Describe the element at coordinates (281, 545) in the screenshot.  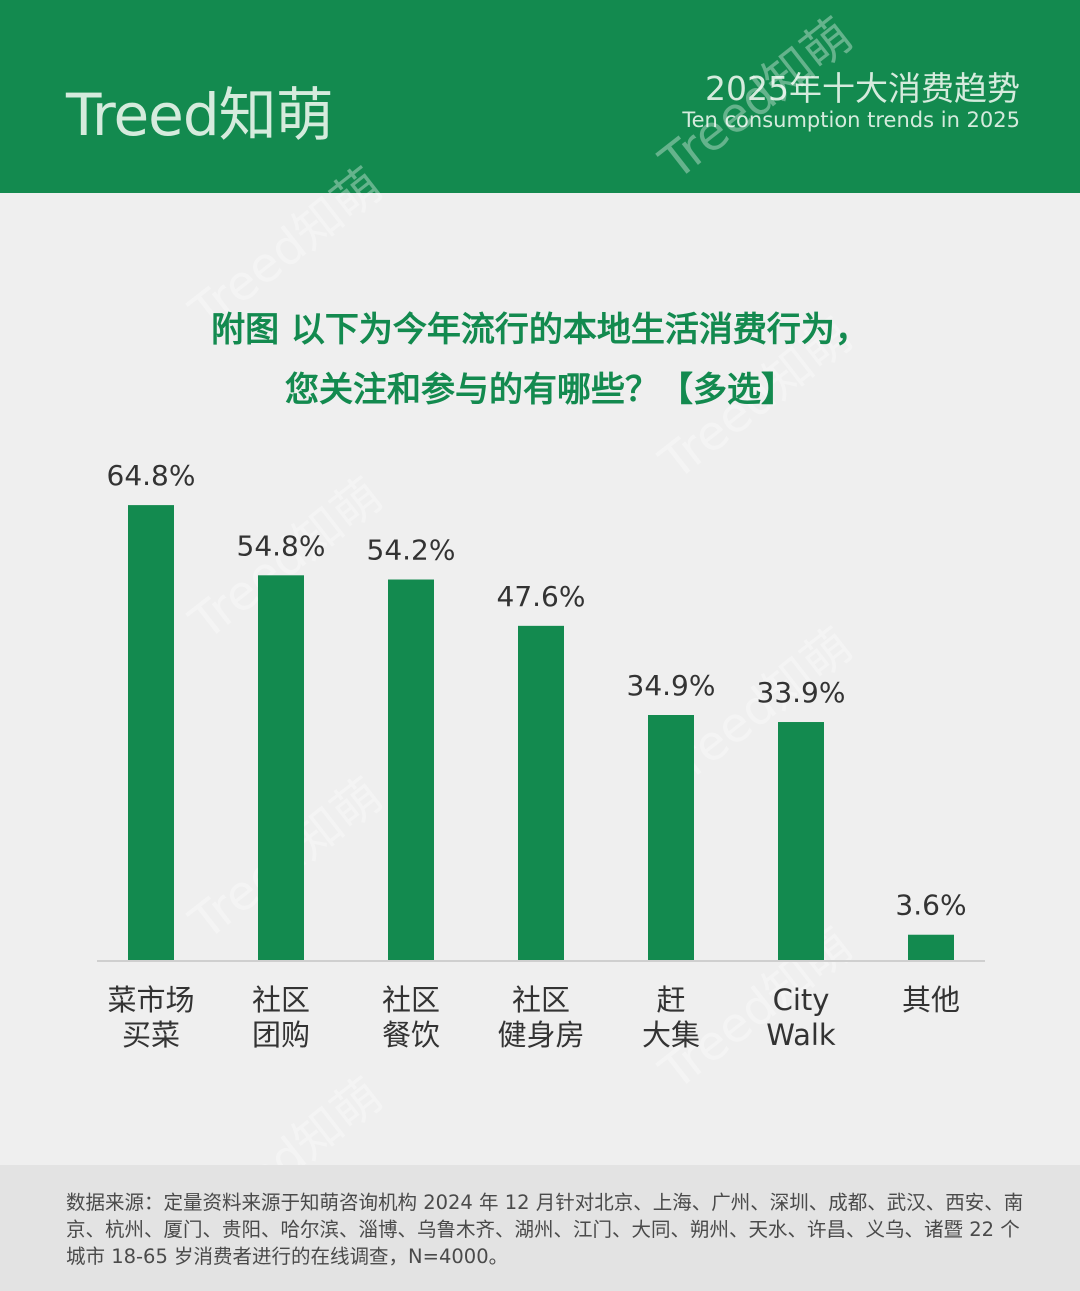
I see `data-label-1: 54.8%` at that location.